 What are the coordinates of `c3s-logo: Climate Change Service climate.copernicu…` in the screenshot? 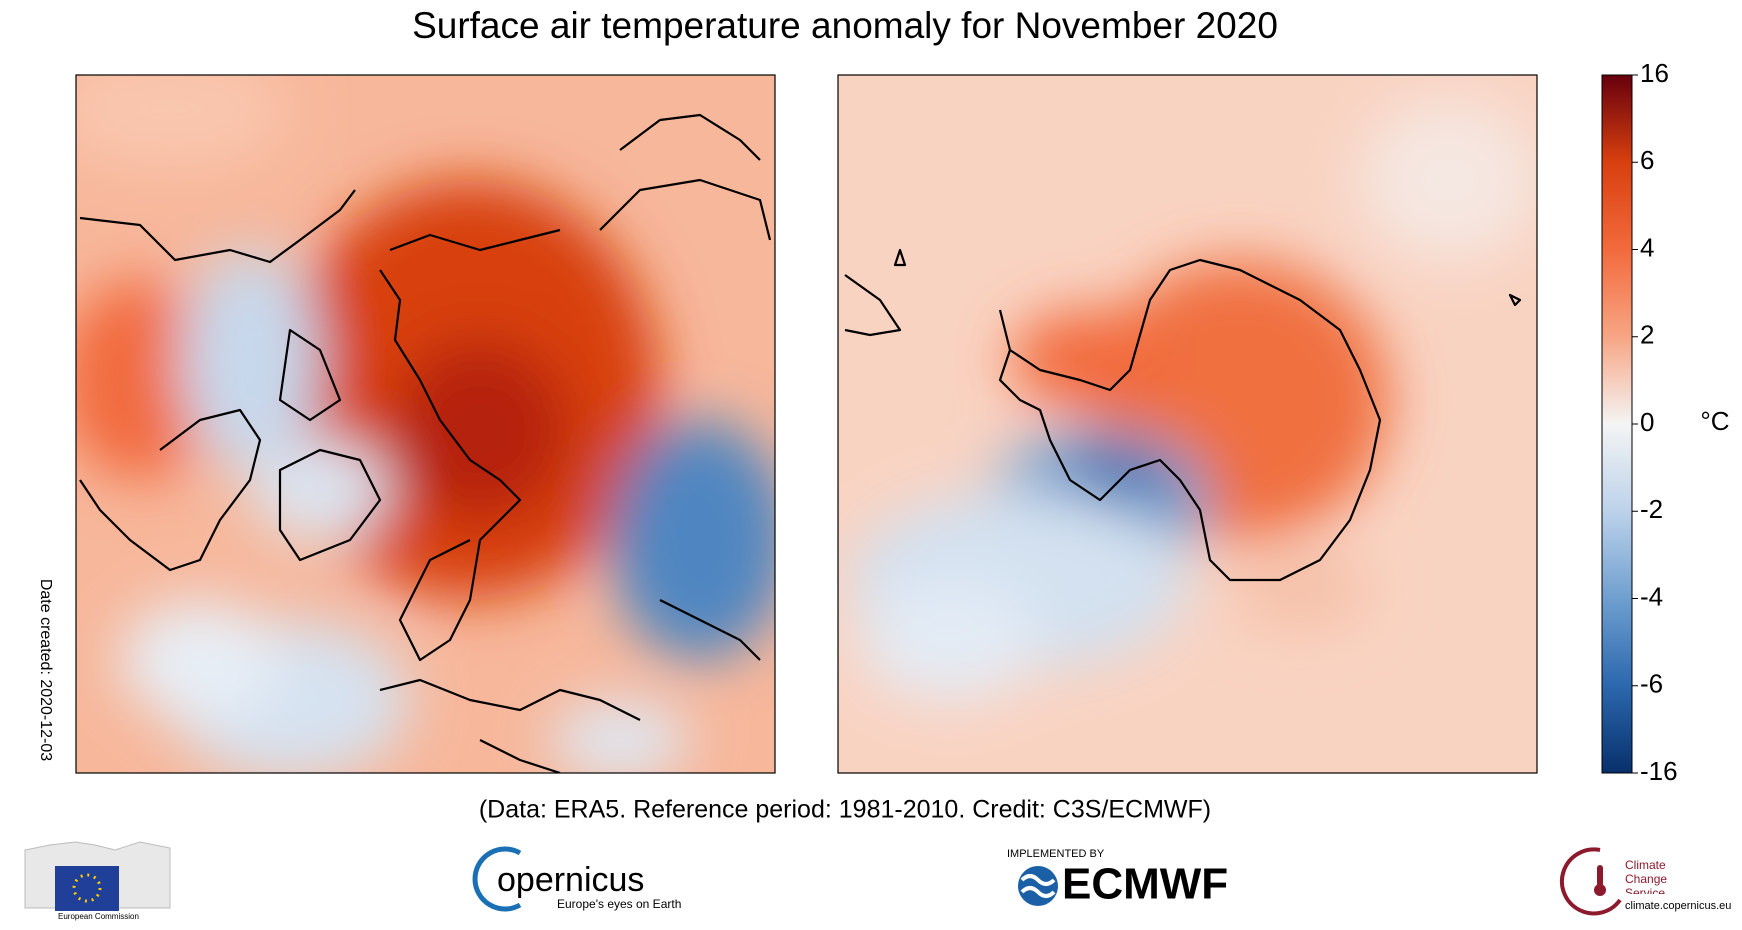 It's located at (1645, 881).